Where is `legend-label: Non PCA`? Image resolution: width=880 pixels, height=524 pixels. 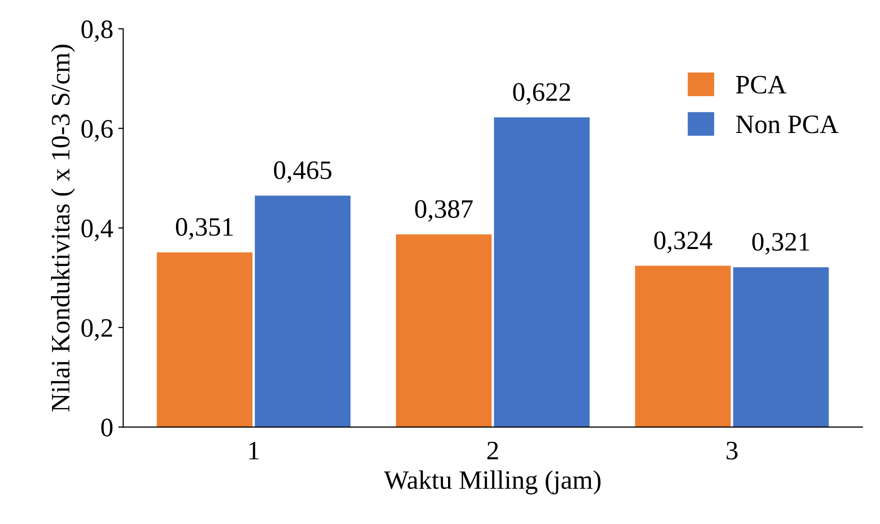
legend-label: Non PCA is located at coordinates (787, 125).